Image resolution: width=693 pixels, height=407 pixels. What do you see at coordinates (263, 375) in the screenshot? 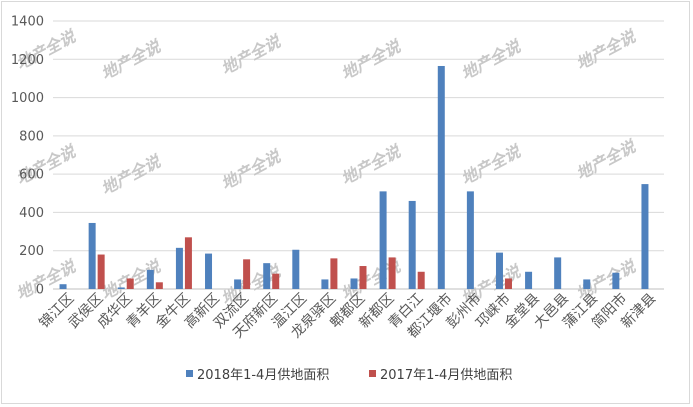
I see `legend-label: 2018年1-4月供地面积` at bounding box center [263, 375].